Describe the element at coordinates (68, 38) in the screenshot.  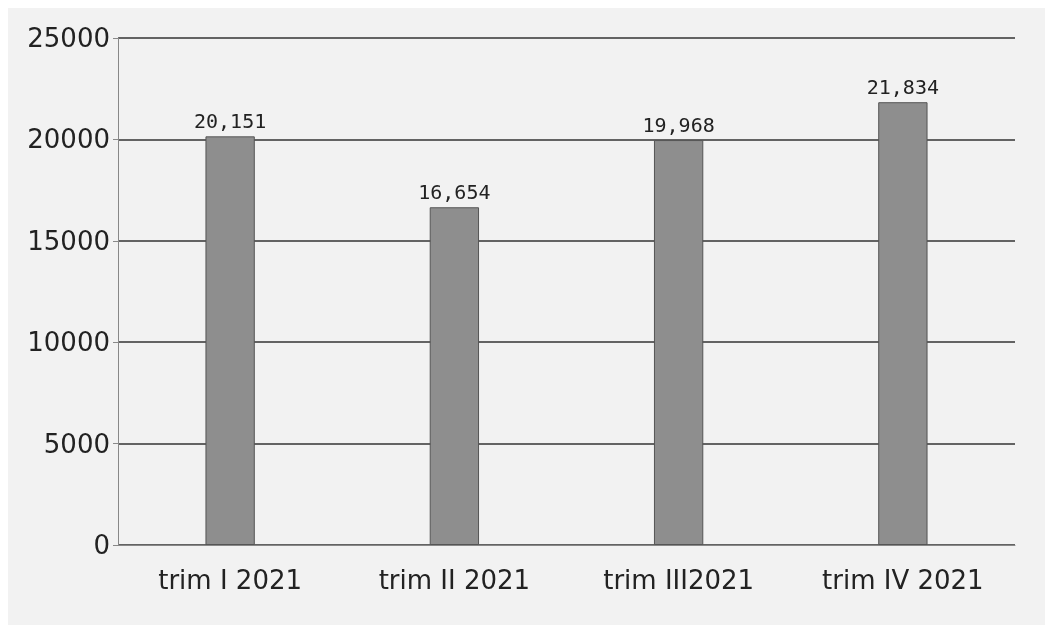
I see `y-tick-label: 25000` at that location.